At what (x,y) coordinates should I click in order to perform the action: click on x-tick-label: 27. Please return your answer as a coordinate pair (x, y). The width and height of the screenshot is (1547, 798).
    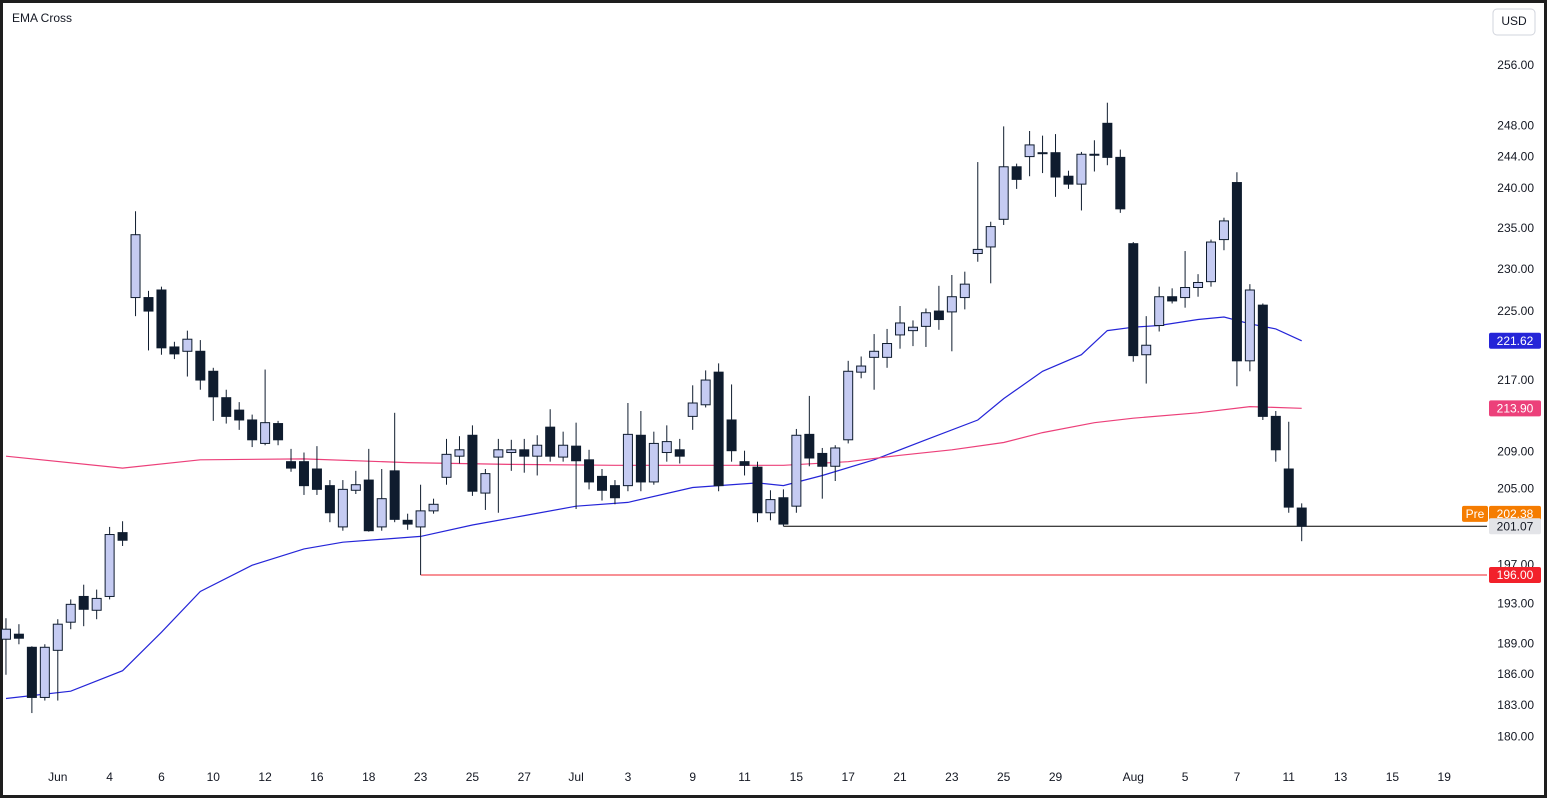
    Looking at the image, I should click on (525, 777).